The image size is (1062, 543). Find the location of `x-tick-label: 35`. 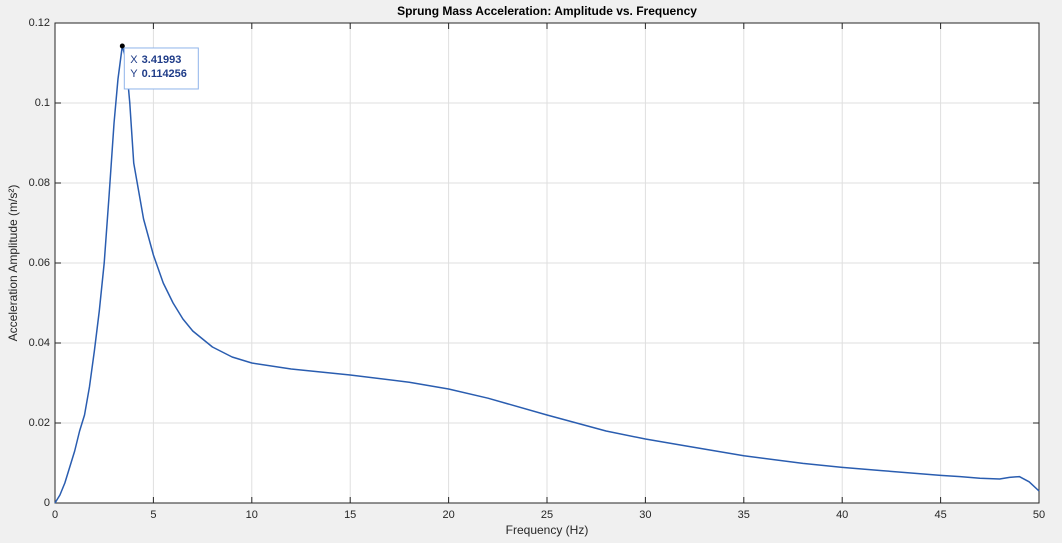

x-tick-label: 35 is located at coordinates (744, 515).